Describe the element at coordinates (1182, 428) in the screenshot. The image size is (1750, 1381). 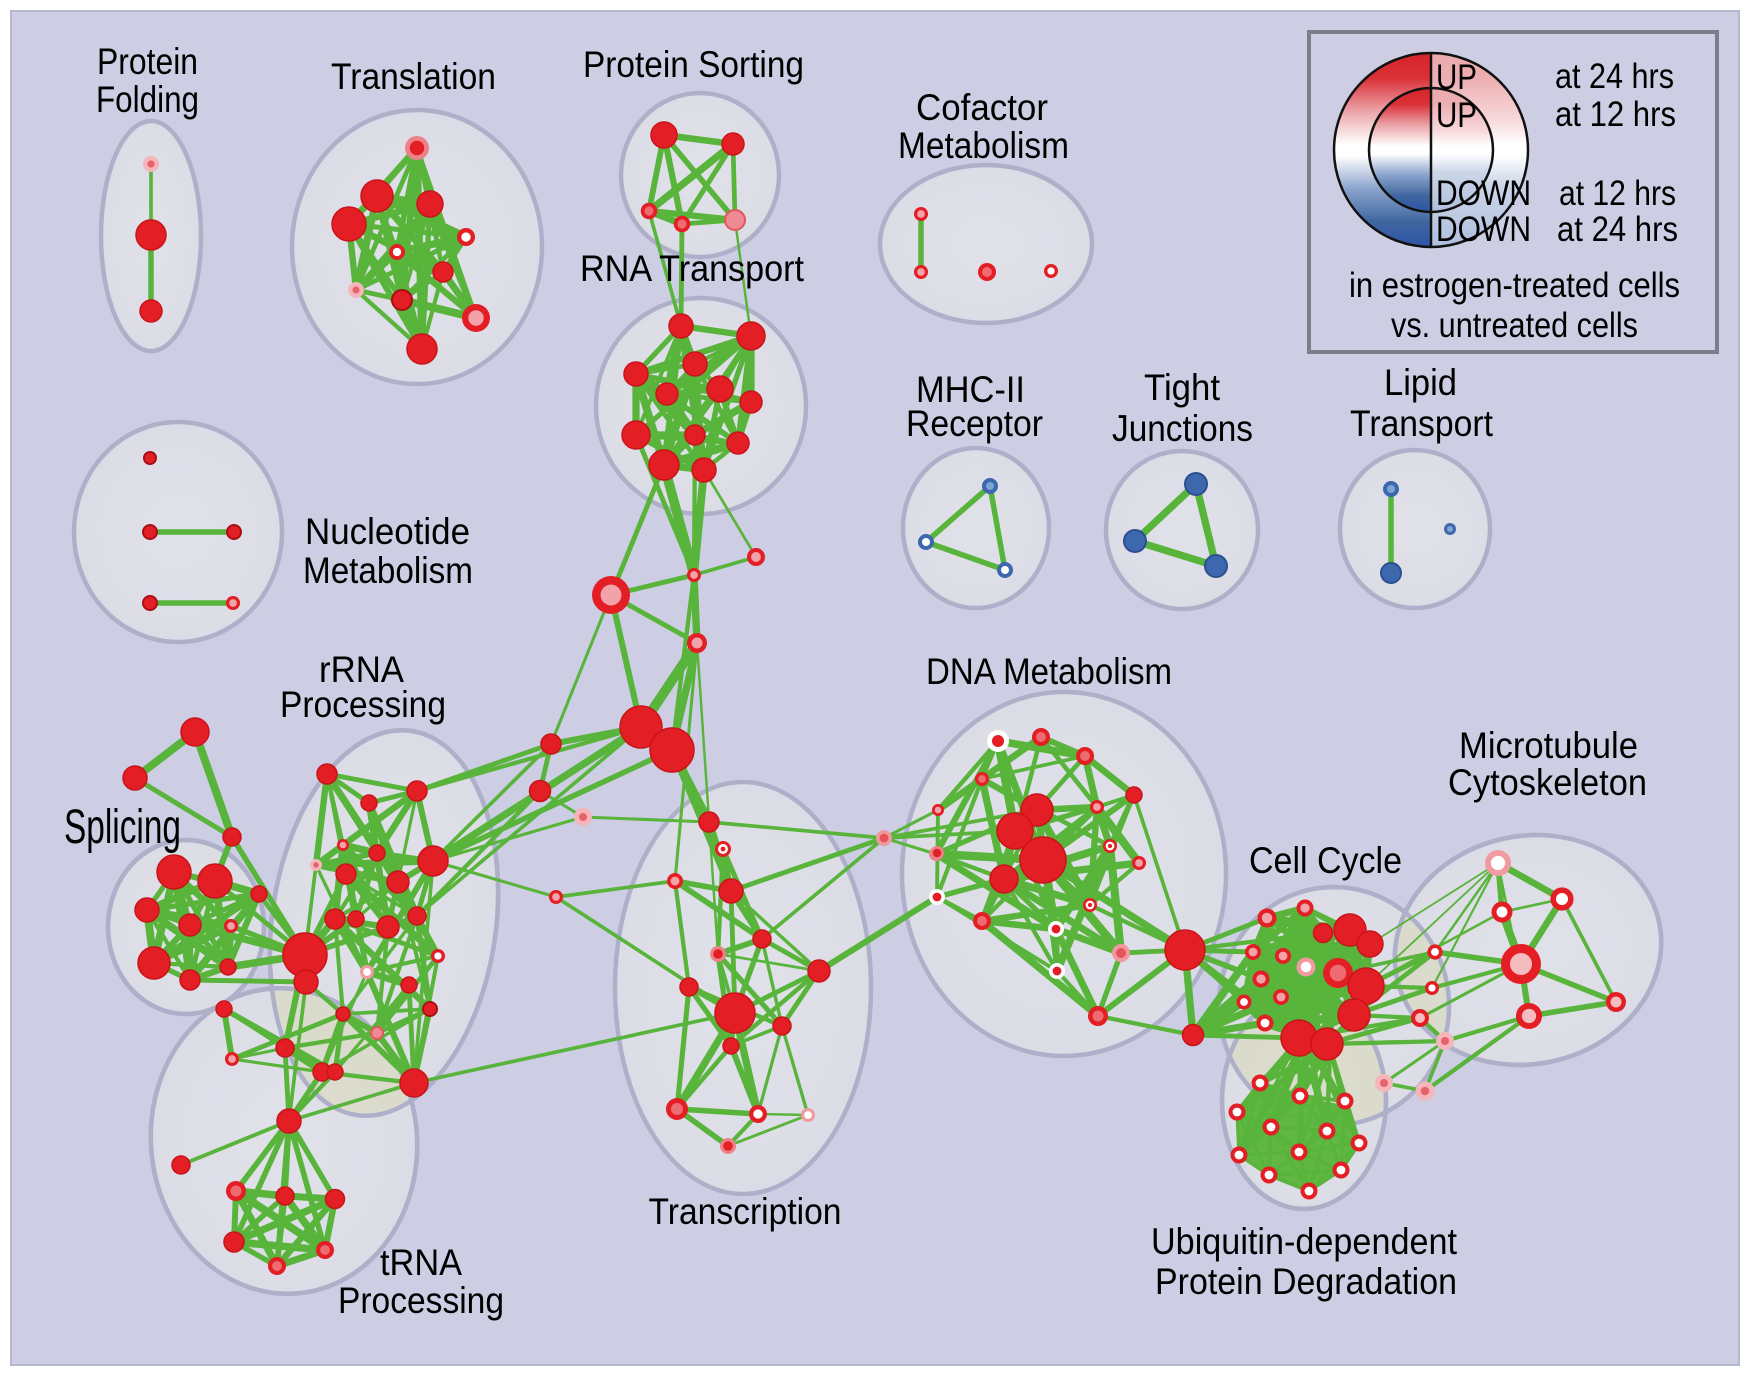
I see `svg-text: Junctions` at that location.